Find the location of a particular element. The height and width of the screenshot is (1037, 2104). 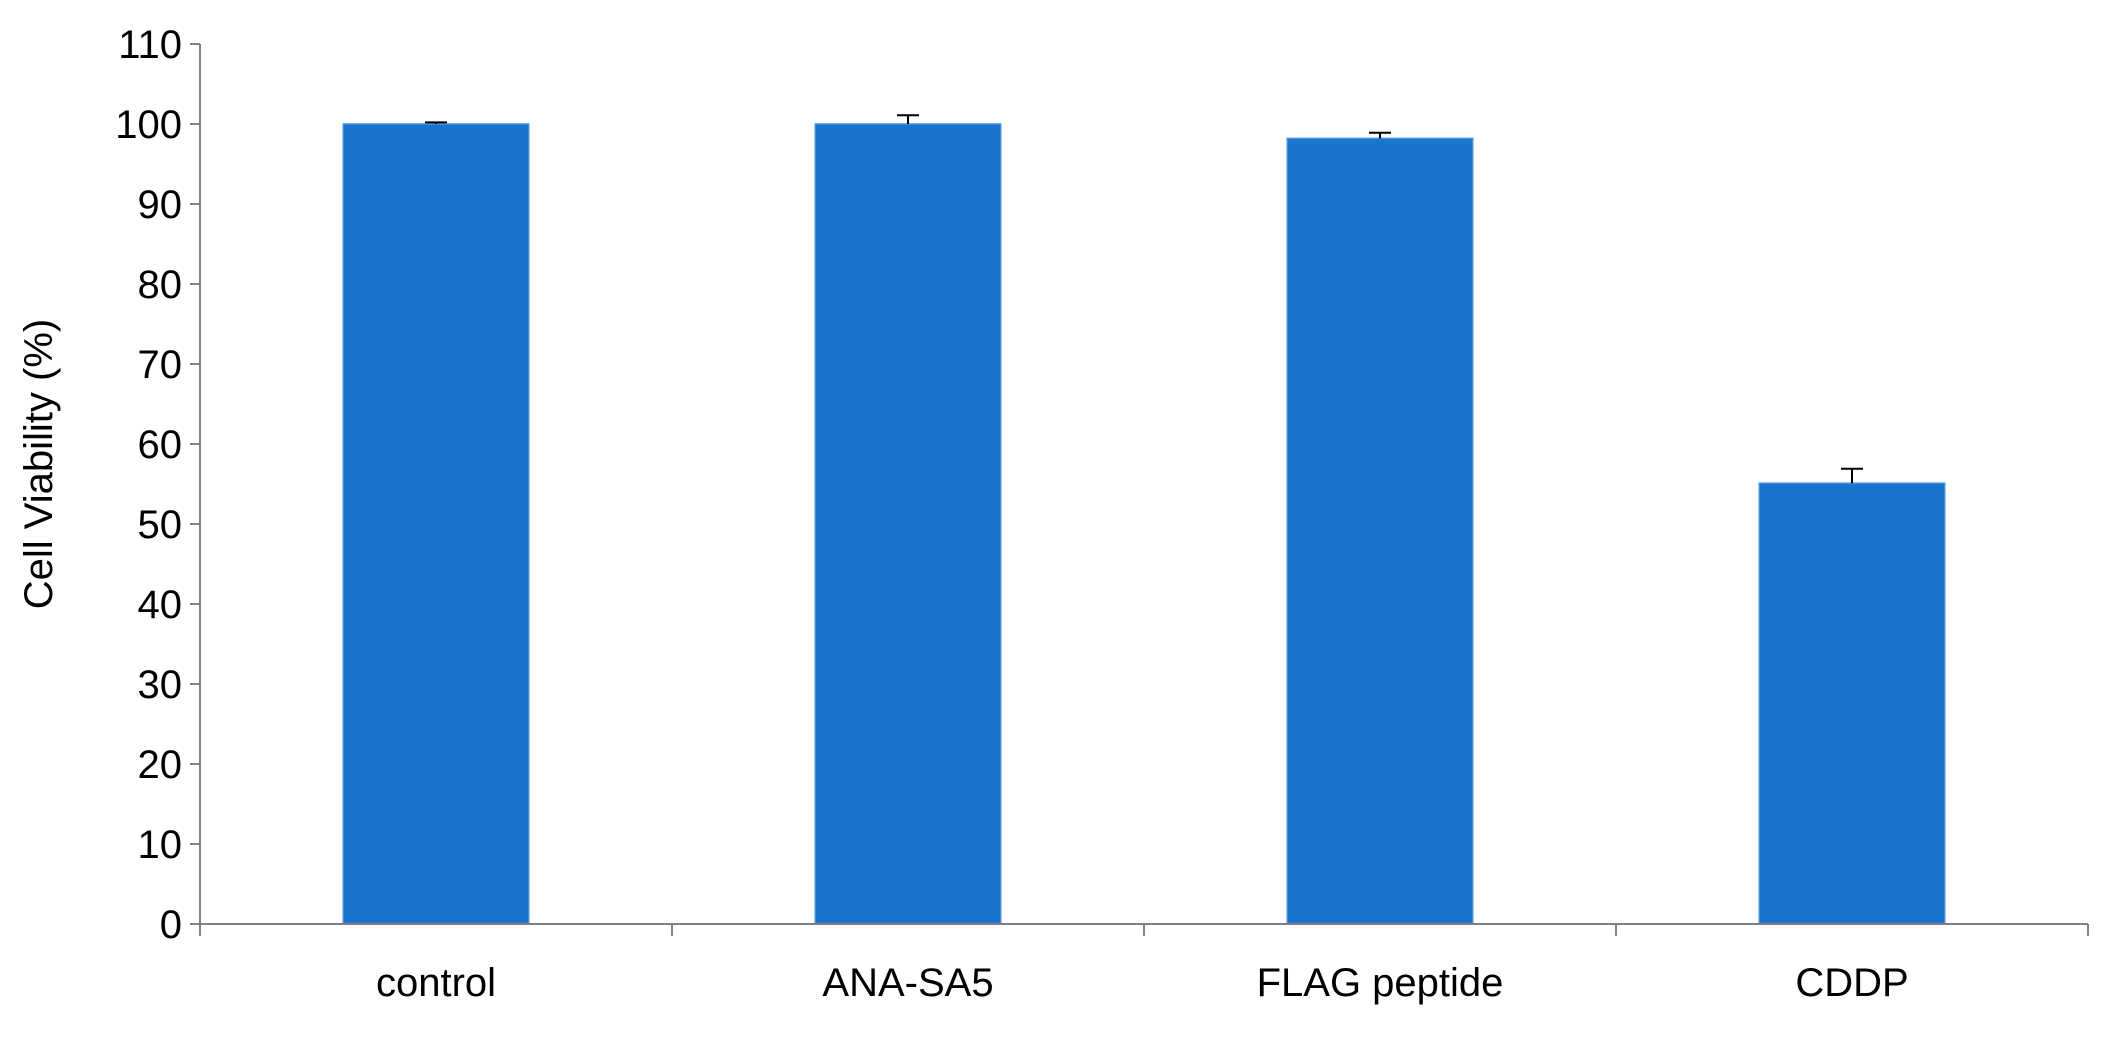

y-tick-label: 40 is located at coordinates (160, 605).